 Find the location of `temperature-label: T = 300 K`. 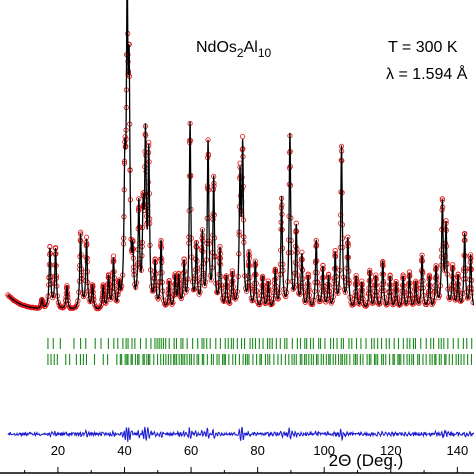

temperature-label: T = 300 K is located at coordinates (423, 47).